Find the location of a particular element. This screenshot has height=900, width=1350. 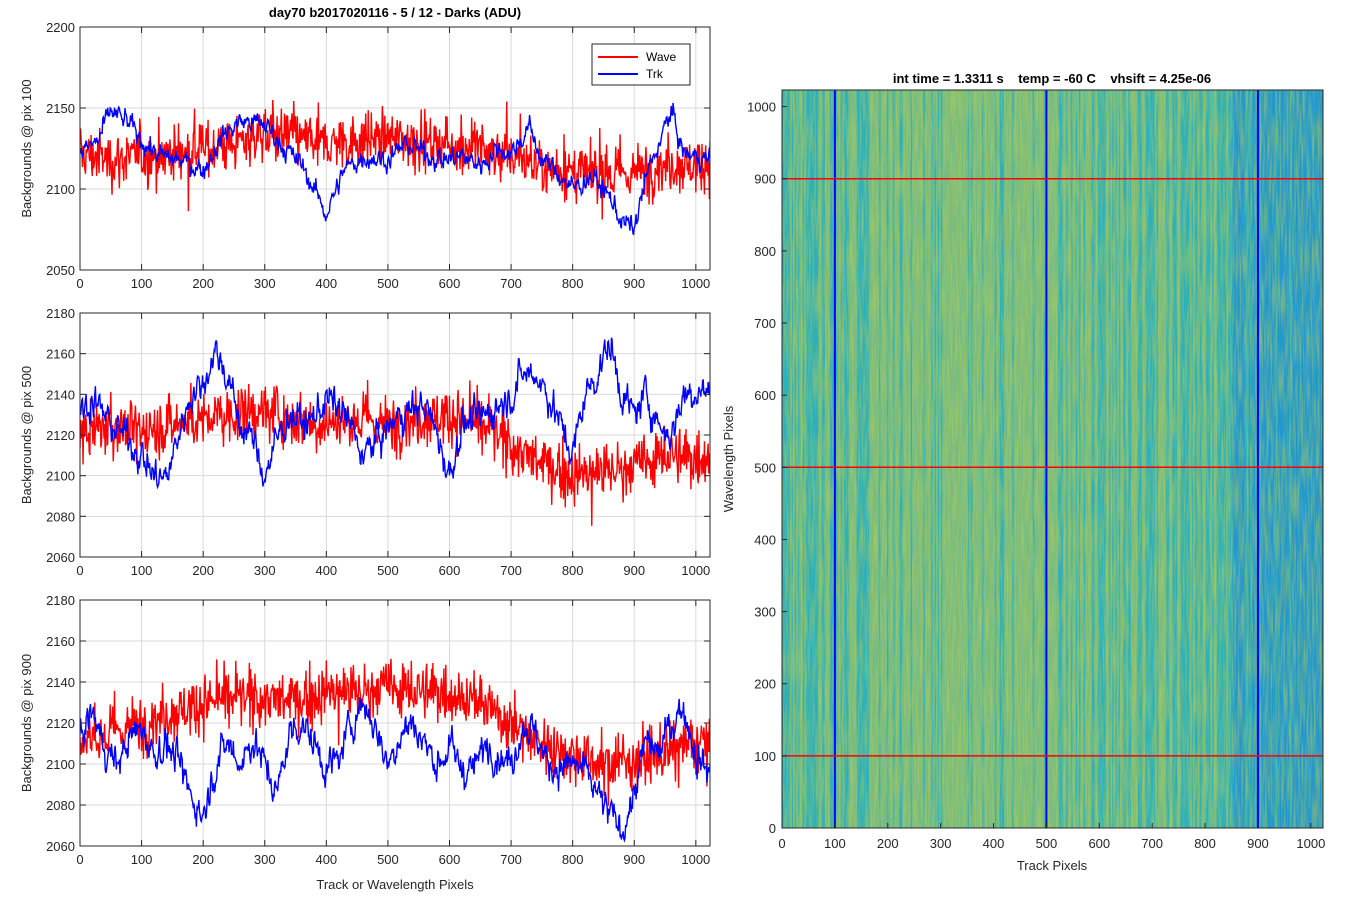

image-x-tick-label: 400 is located at coordinates (994, 843).